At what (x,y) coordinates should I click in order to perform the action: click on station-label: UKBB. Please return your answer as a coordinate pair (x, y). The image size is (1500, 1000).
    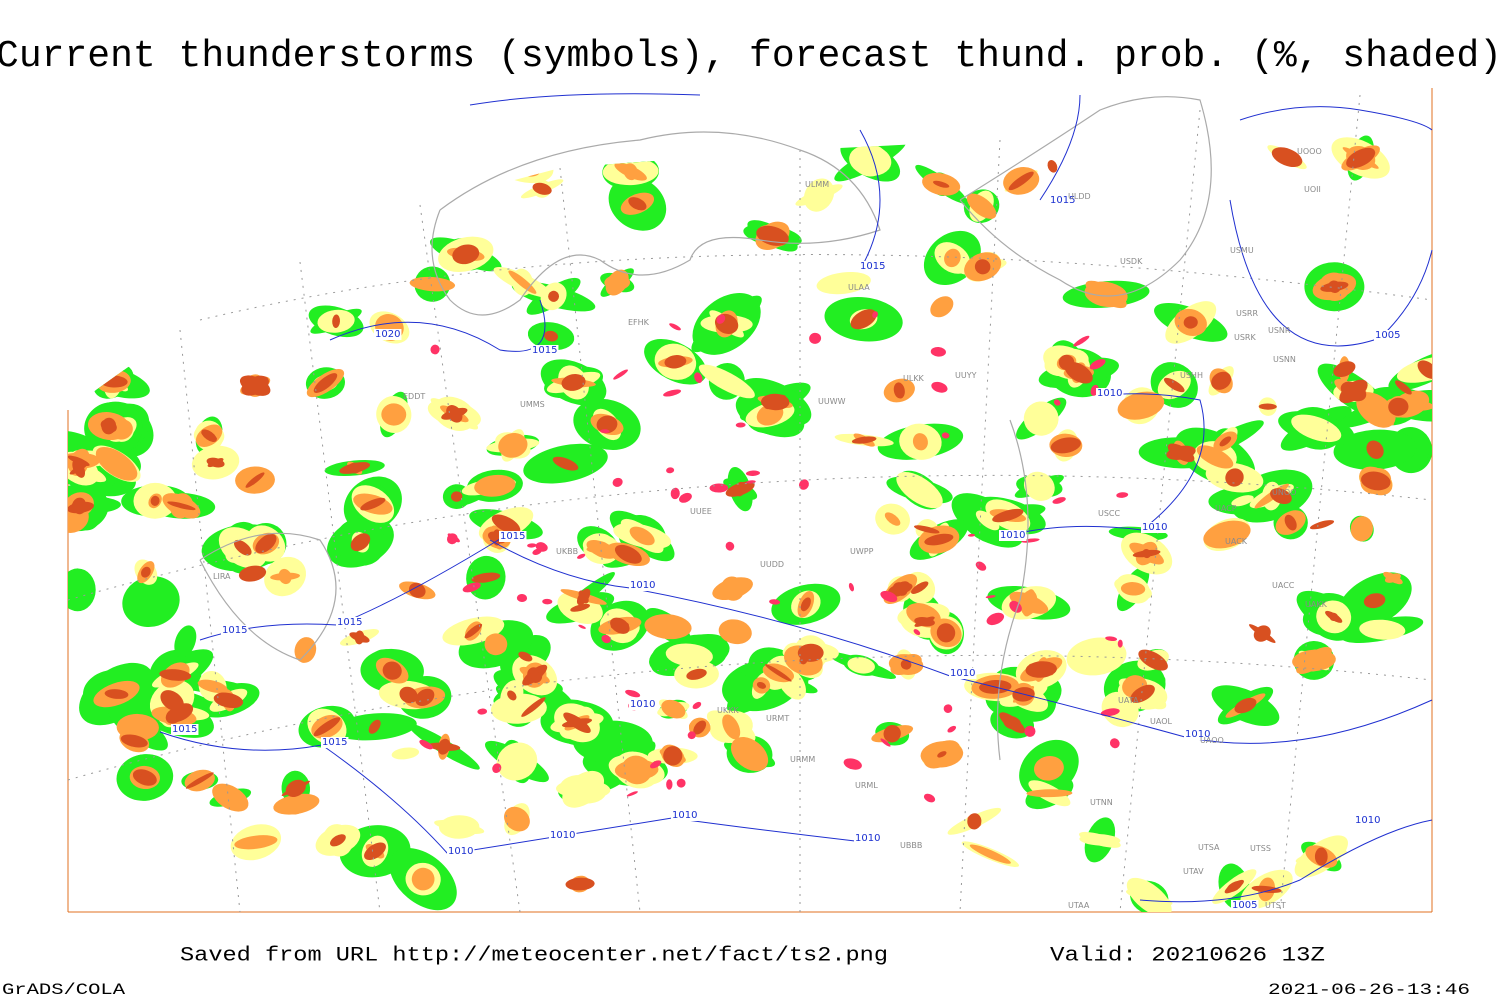
    Looking at the image, I should click on (567, 551).